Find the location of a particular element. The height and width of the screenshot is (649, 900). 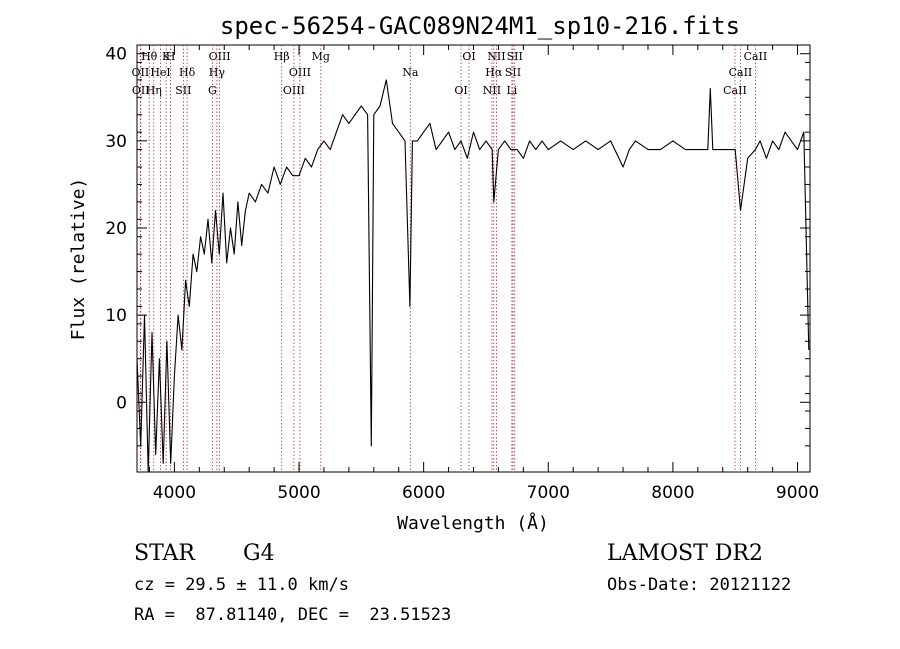

redshift-cz: cz = 29.5 ± 11.0 km/s is located at coordinates (241, 585).